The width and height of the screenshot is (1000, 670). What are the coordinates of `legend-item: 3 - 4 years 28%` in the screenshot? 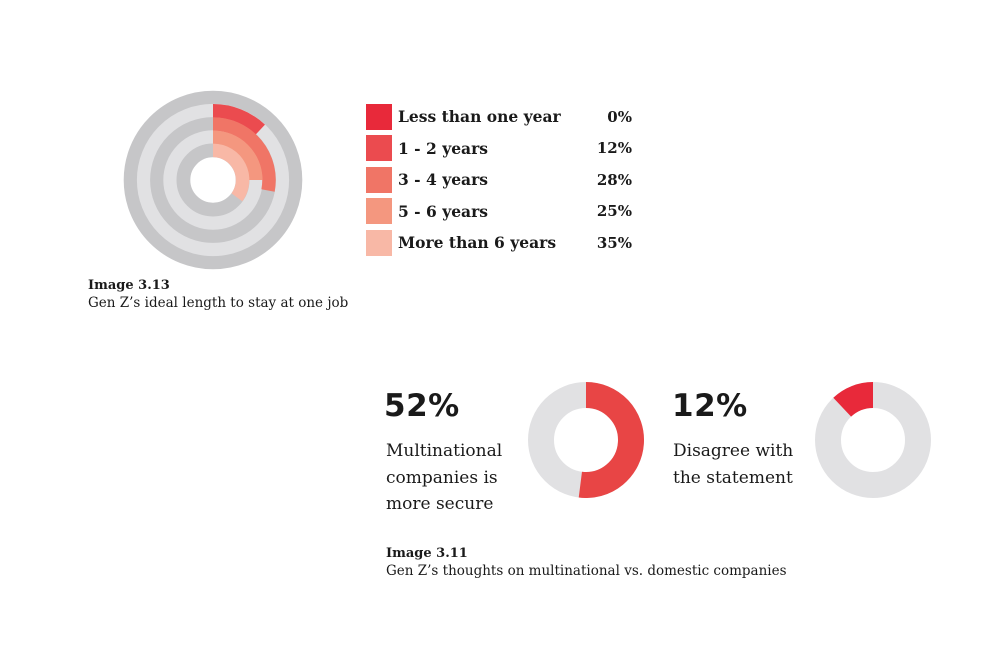 It's located at (501, 180).